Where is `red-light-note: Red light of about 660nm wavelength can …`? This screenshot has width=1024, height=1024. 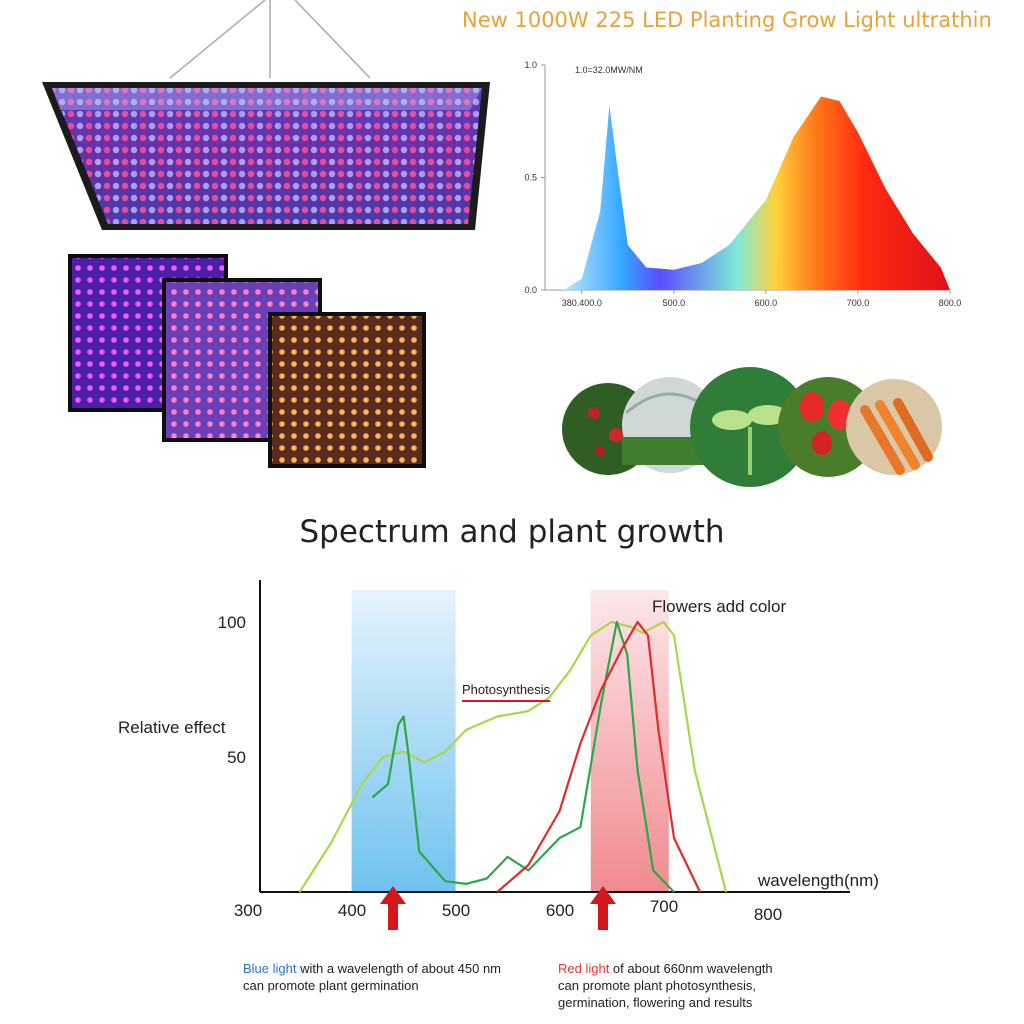
red-light-note: Red light of about 660nm wavelength can … is located at coordinates (665, 985).